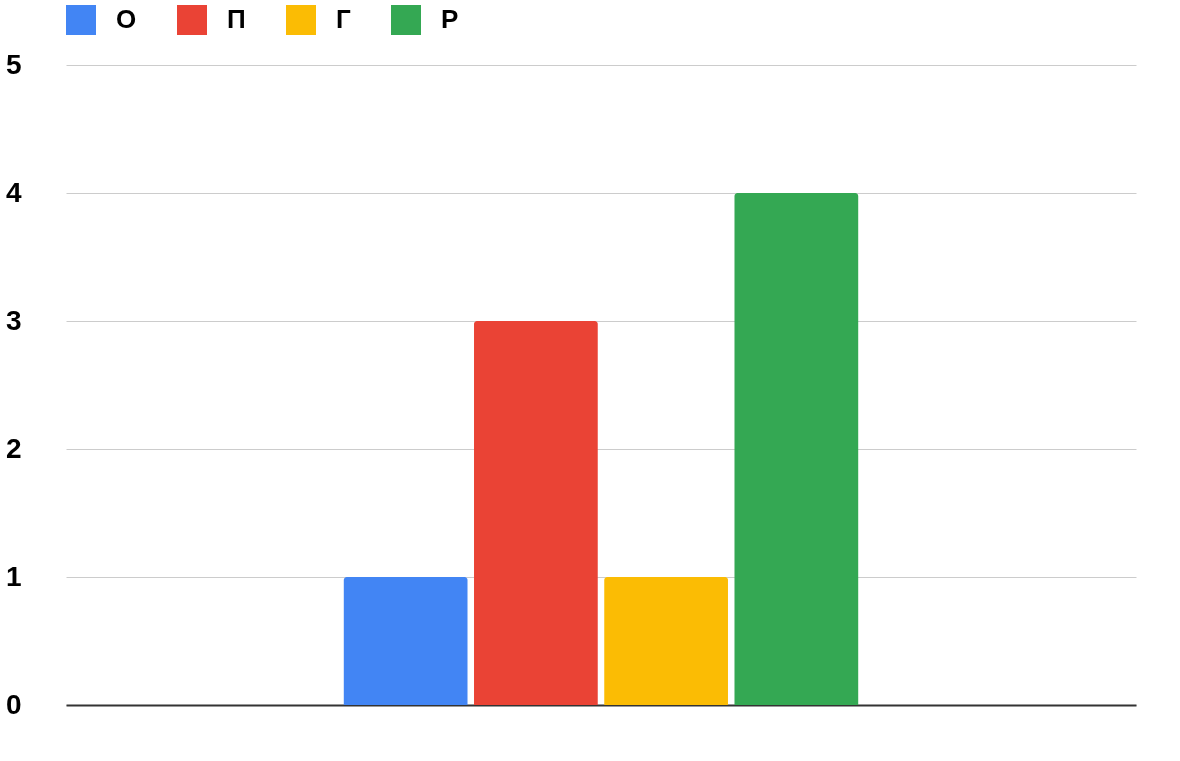 The image size is (1180, 761). What do you see at coordinates (13, 64) in the screenshot?
I see `y-tick-label: 5` at bounding box center [13, 64].